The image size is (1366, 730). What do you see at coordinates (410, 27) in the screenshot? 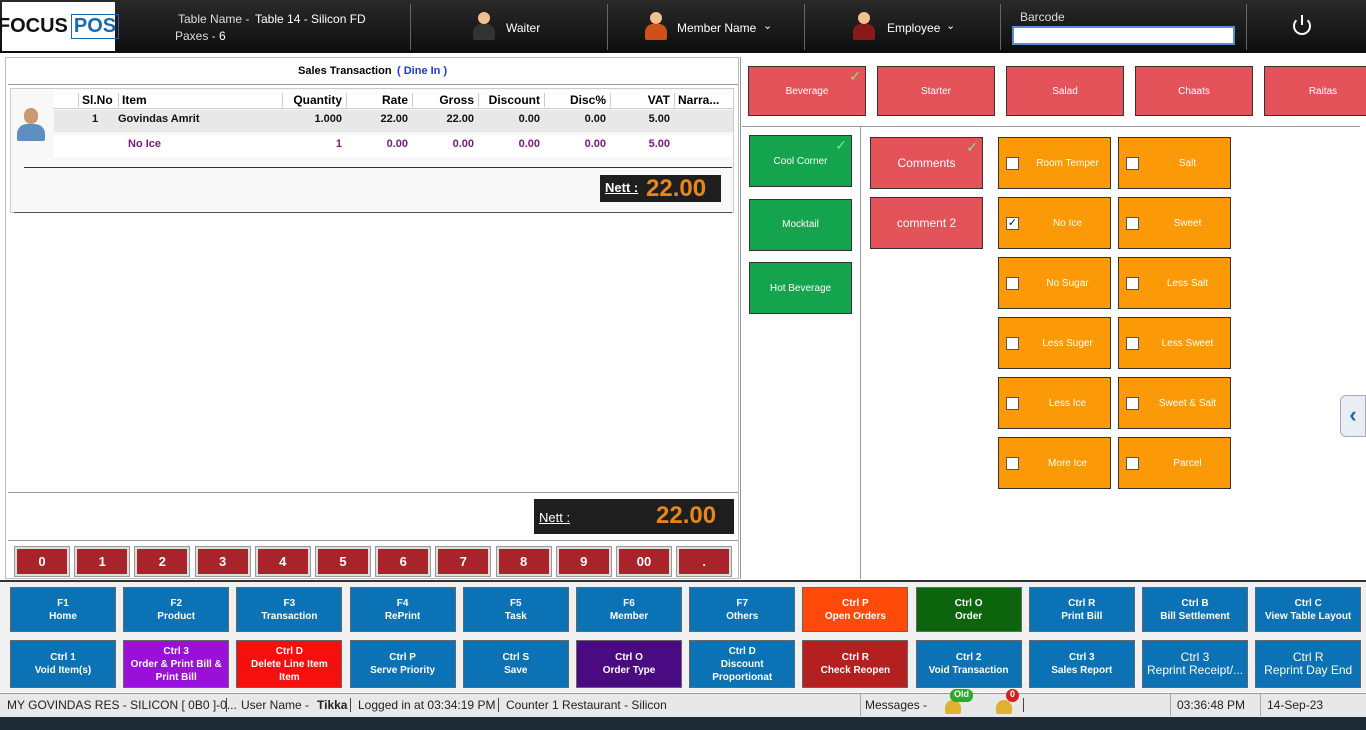
I see `header-divider` at bounding box center [410, 27].